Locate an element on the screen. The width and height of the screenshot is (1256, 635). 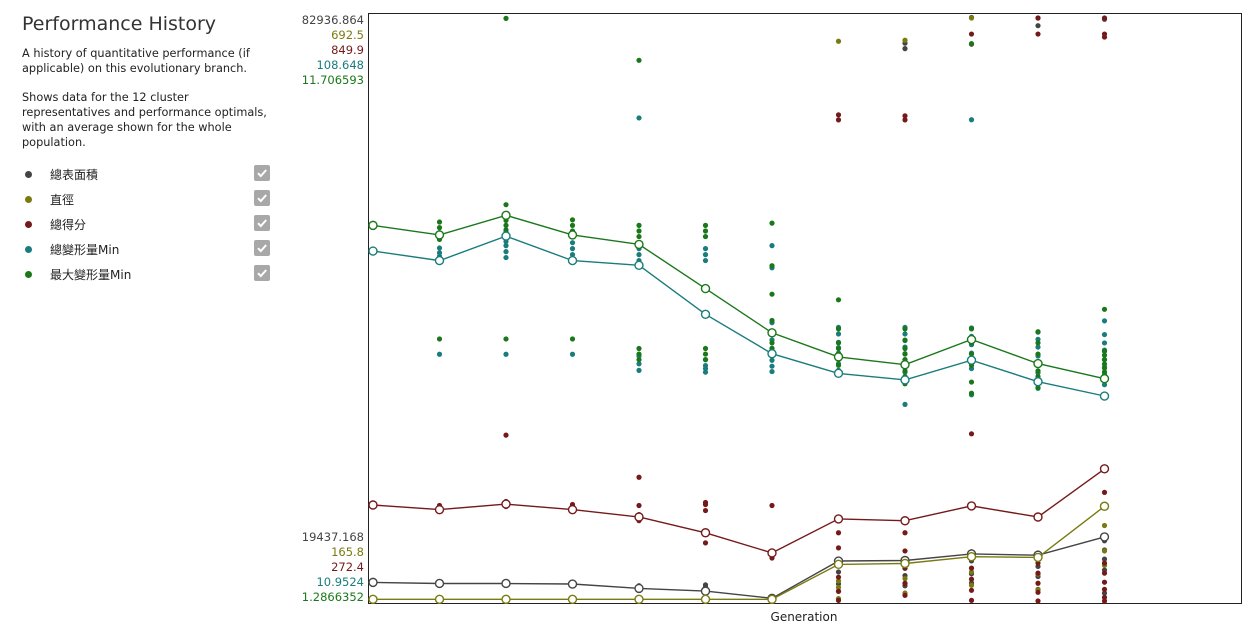
legend-item-max-deformation: 最大變形量Min is located at coordinates (149, 276).